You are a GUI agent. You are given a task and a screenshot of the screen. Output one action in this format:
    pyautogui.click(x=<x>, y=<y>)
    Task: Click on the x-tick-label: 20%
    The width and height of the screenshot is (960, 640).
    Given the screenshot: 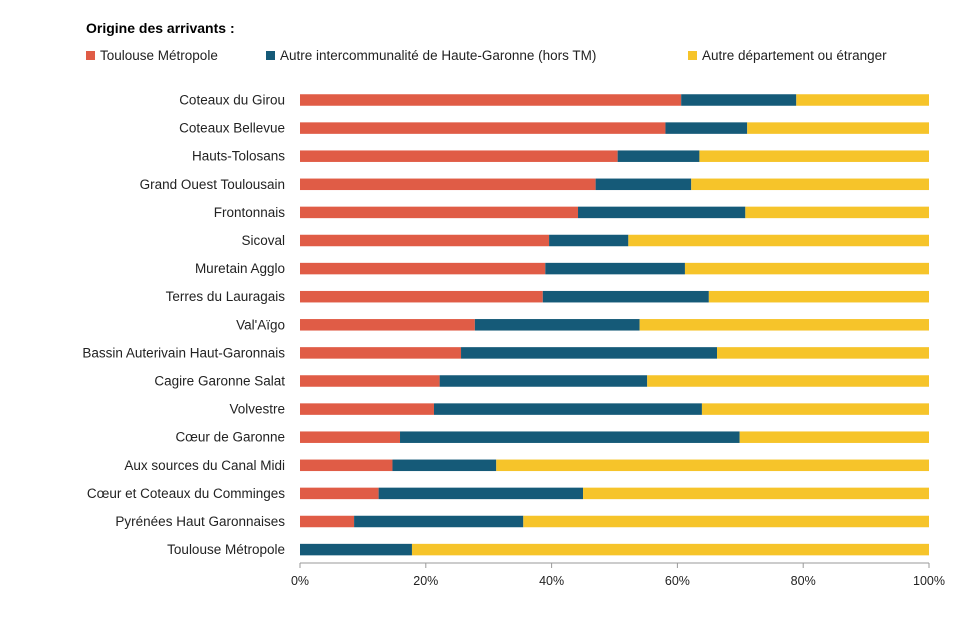 What is the action you would take?
    pyautogui.click(x=425, y=581)
    